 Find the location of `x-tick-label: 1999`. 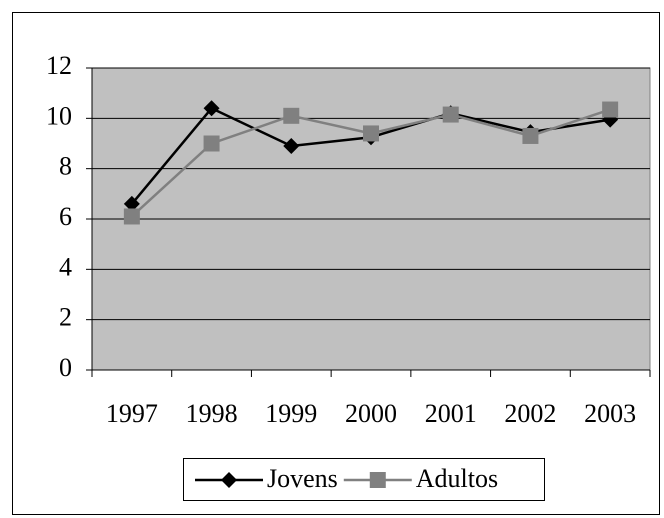

x-tick-label: 1999 is located at coordinates (291, 413).